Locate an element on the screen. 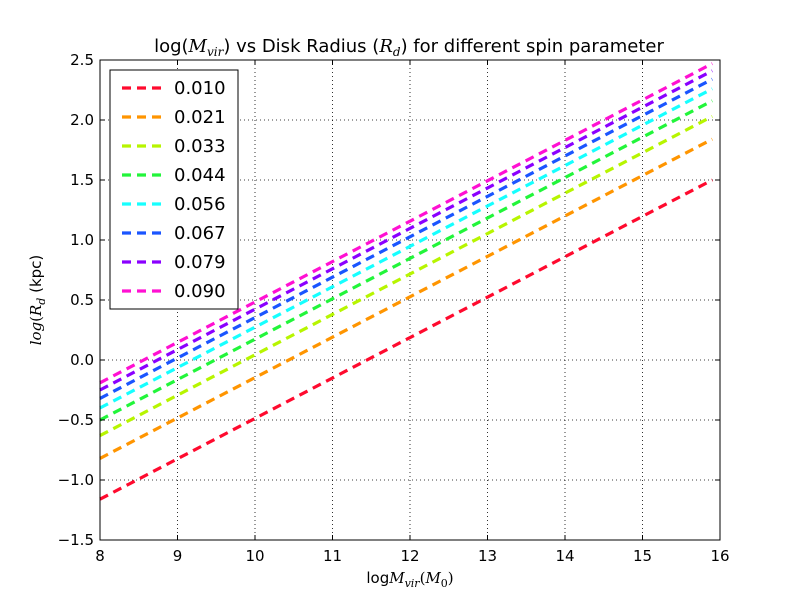 Image resolution: width=800 pixels, height=600 pixels. legend-label: 0.067 is located at coordinates (200, 233).